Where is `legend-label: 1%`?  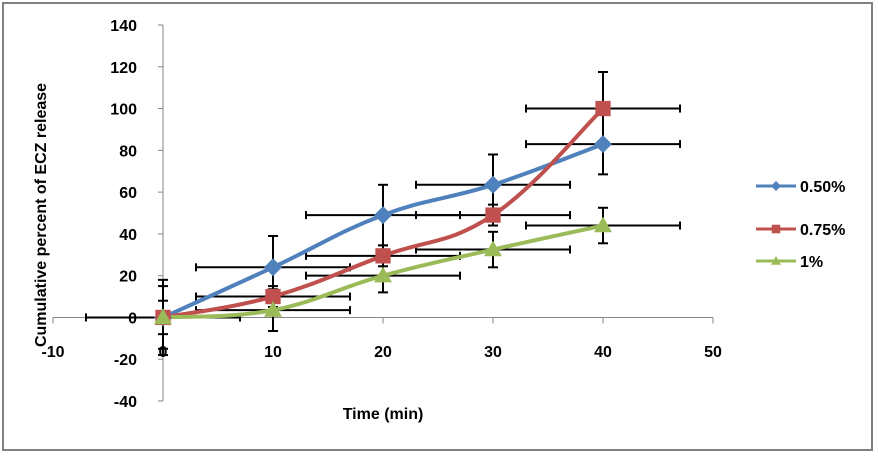
legend-label: 1% is located at coordinates (811, 262).